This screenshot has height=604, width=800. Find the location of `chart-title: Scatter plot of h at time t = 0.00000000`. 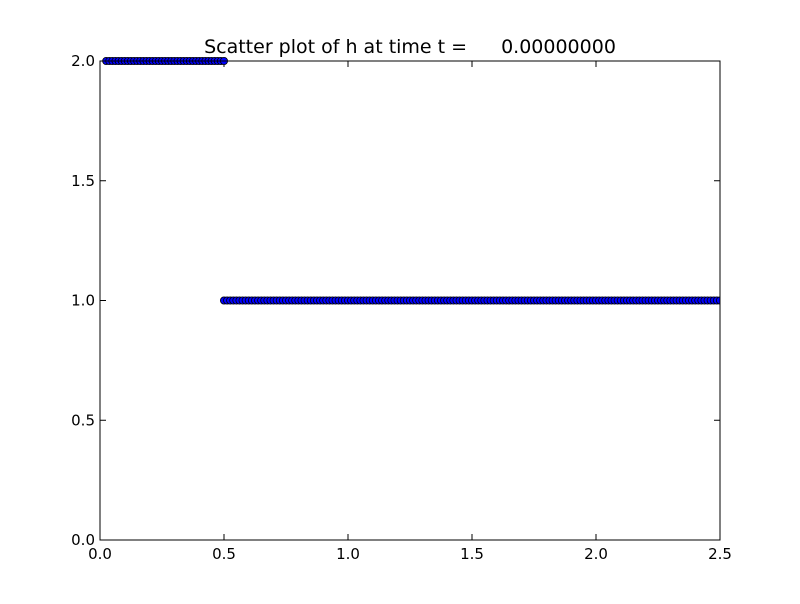

chart-title: Scatter plot of h at time t = 0.00000000 is located at coordinates (410, 47).